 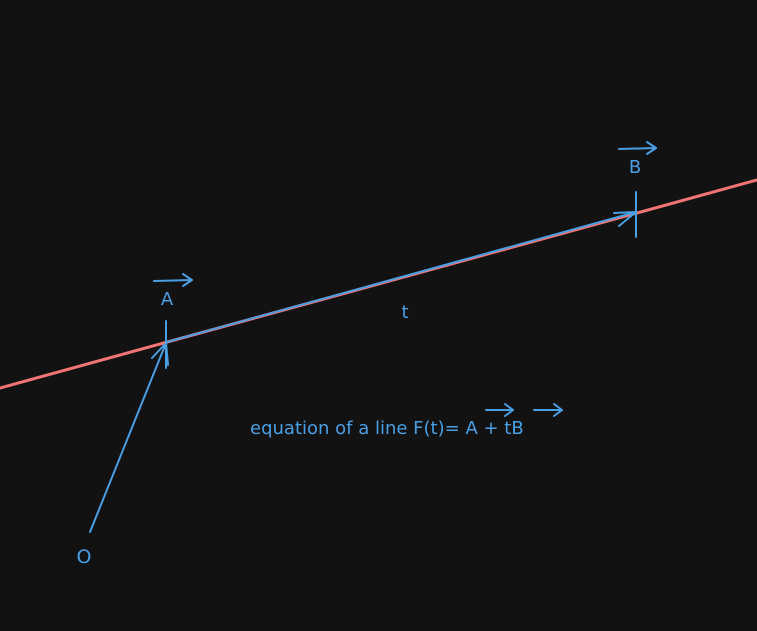 I want to click on label-a: A, so click(x=167, y=299).